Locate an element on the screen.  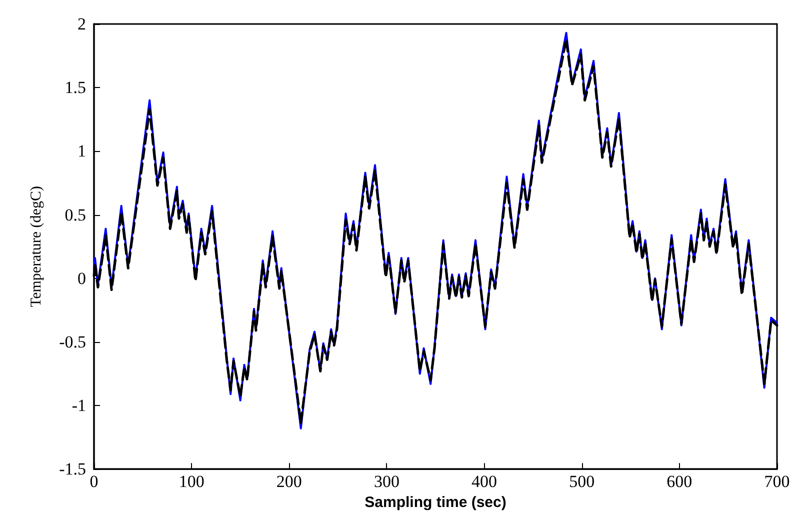
y-tick-label: 1 is located at coordinates (82, 151).